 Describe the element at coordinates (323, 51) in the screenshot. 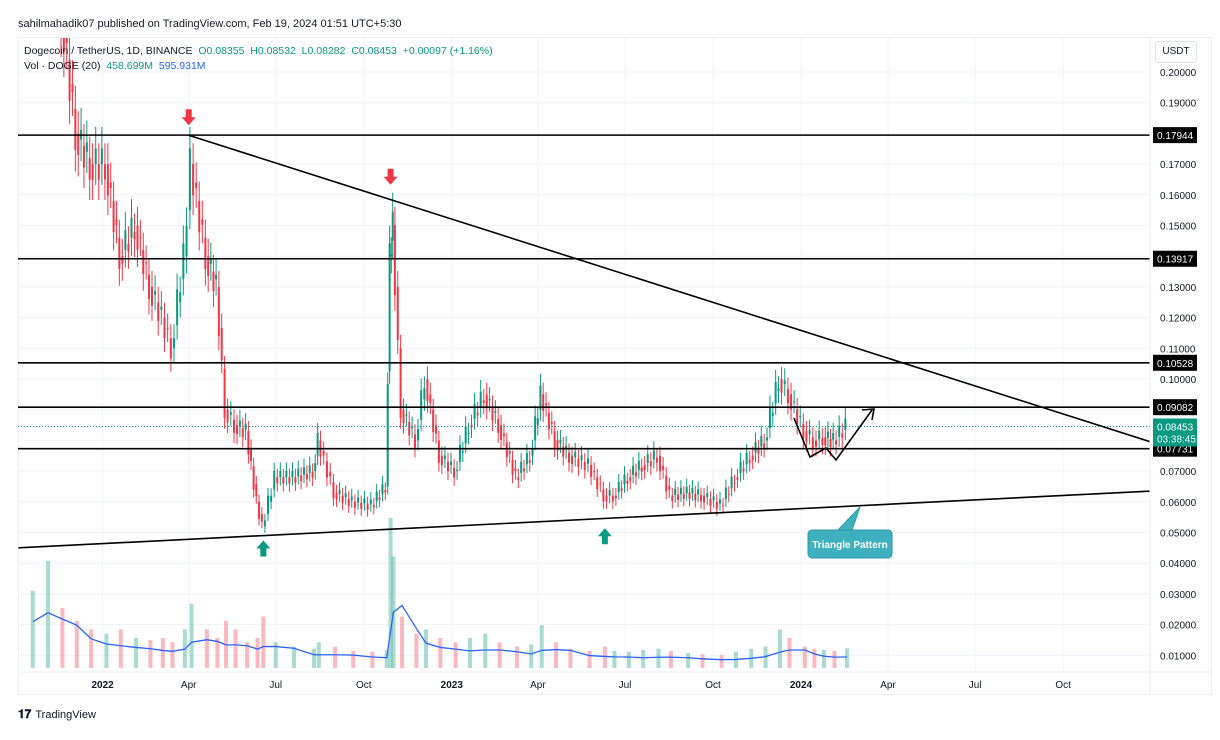

I see `low-value: L0.08282` at that location.